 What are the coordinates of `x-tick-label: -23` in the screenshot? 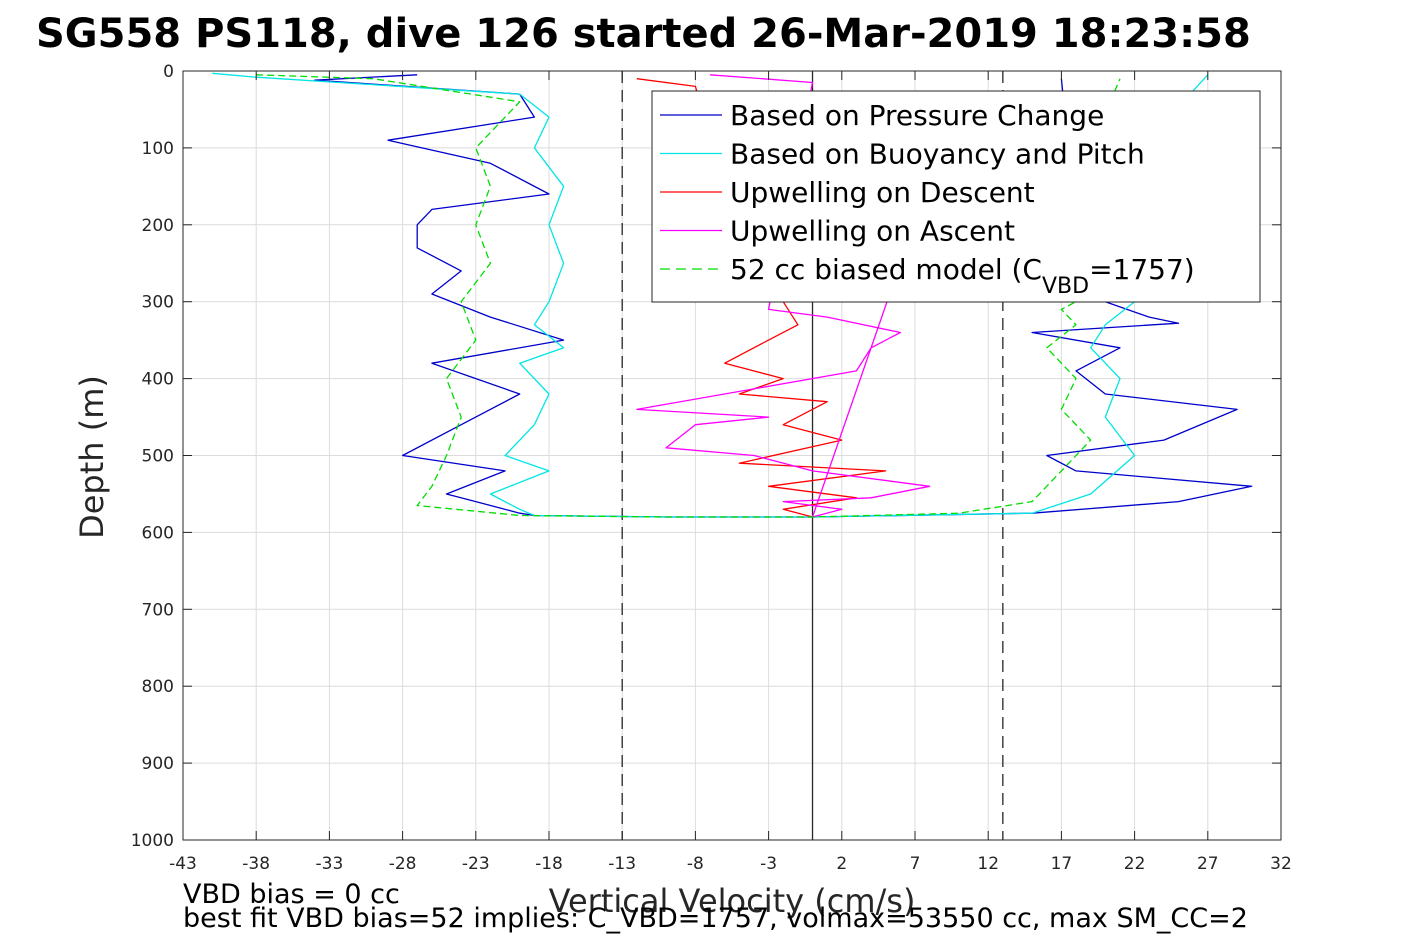 It's located at (476, 864).